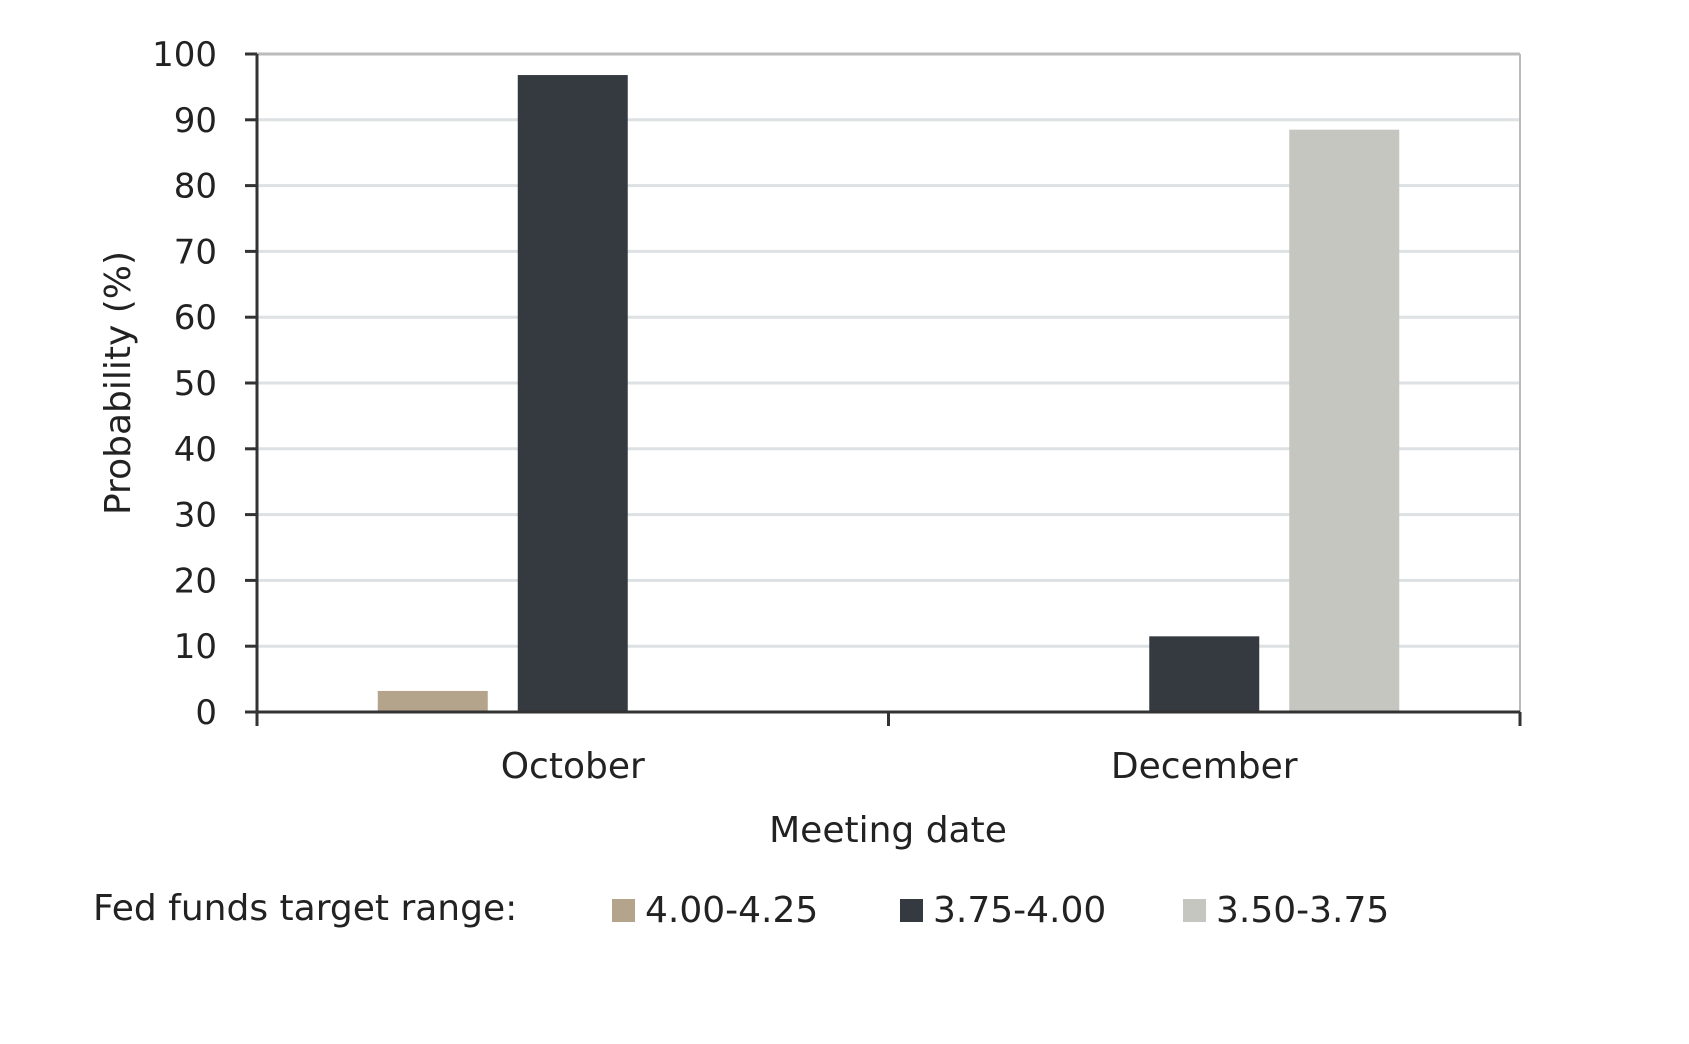 This screenshot has width=1689, height=1044. Describe the element at coordinates (1302, 910) in the screenshot. I see `legend-label: 3.50-3.75` at that location.